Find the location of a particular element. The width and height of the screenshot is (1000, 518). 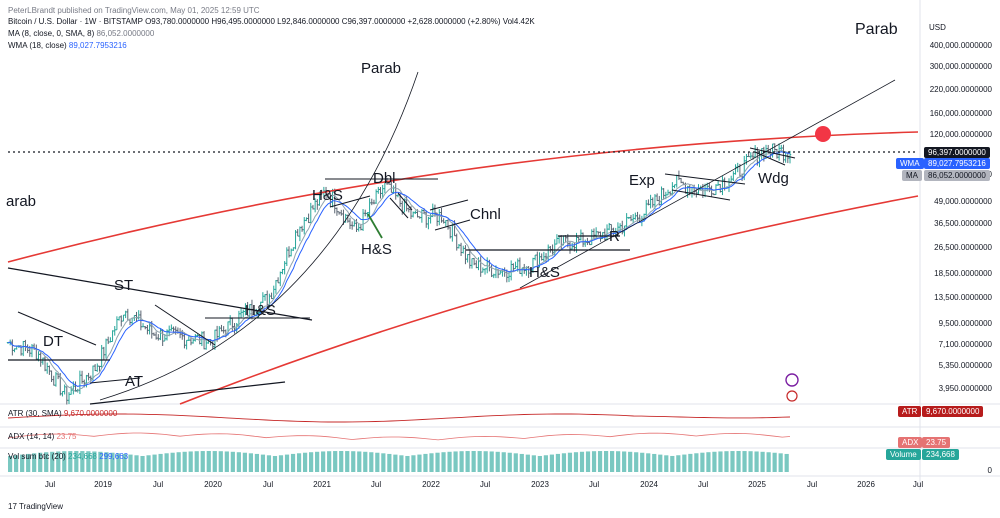

atr-legend-value: 9,670.0000000 is located at coordinates (90, 413).